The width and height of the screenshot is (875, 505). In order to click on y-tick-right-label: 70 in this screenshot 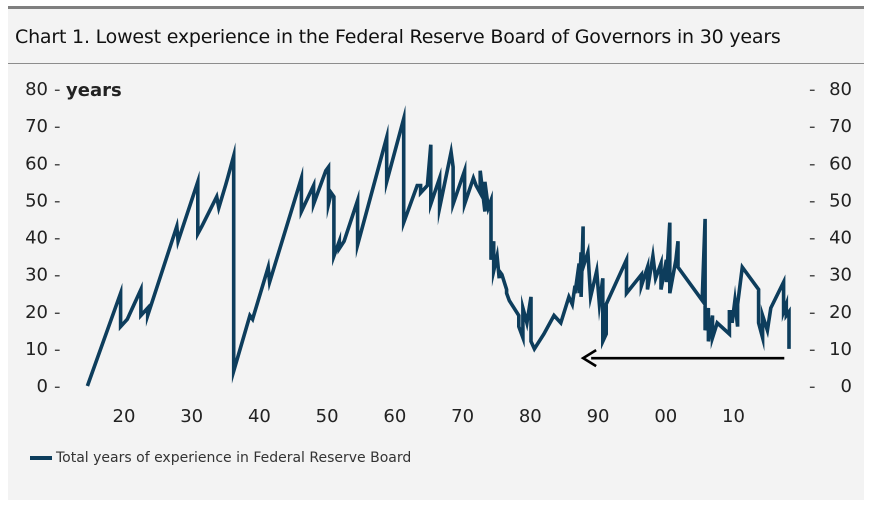, I will do `click(840, 126)`.